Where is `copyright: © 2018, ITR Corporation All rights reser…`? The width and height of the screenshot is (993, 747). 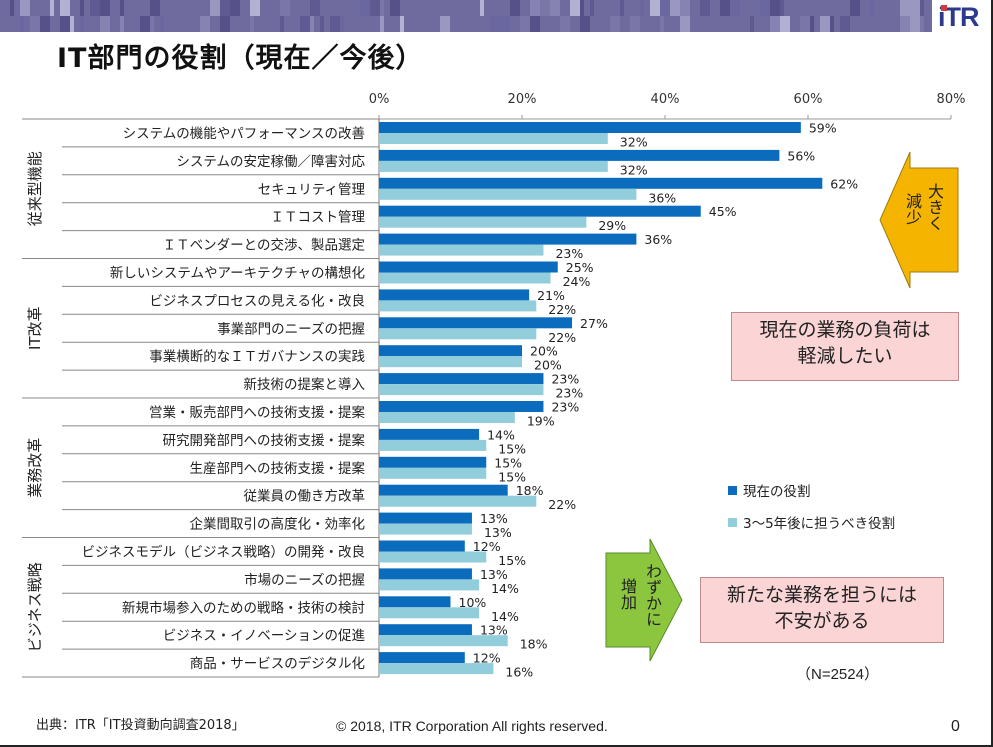 copyright: © 2018, ITR Corporation All rights reser… is located at coordinates (472, 726).